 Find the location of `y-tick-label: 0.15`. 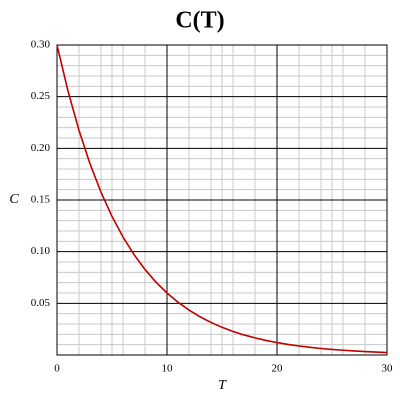

y-tick-label: 0.15 is located at coordinates (41, 200).